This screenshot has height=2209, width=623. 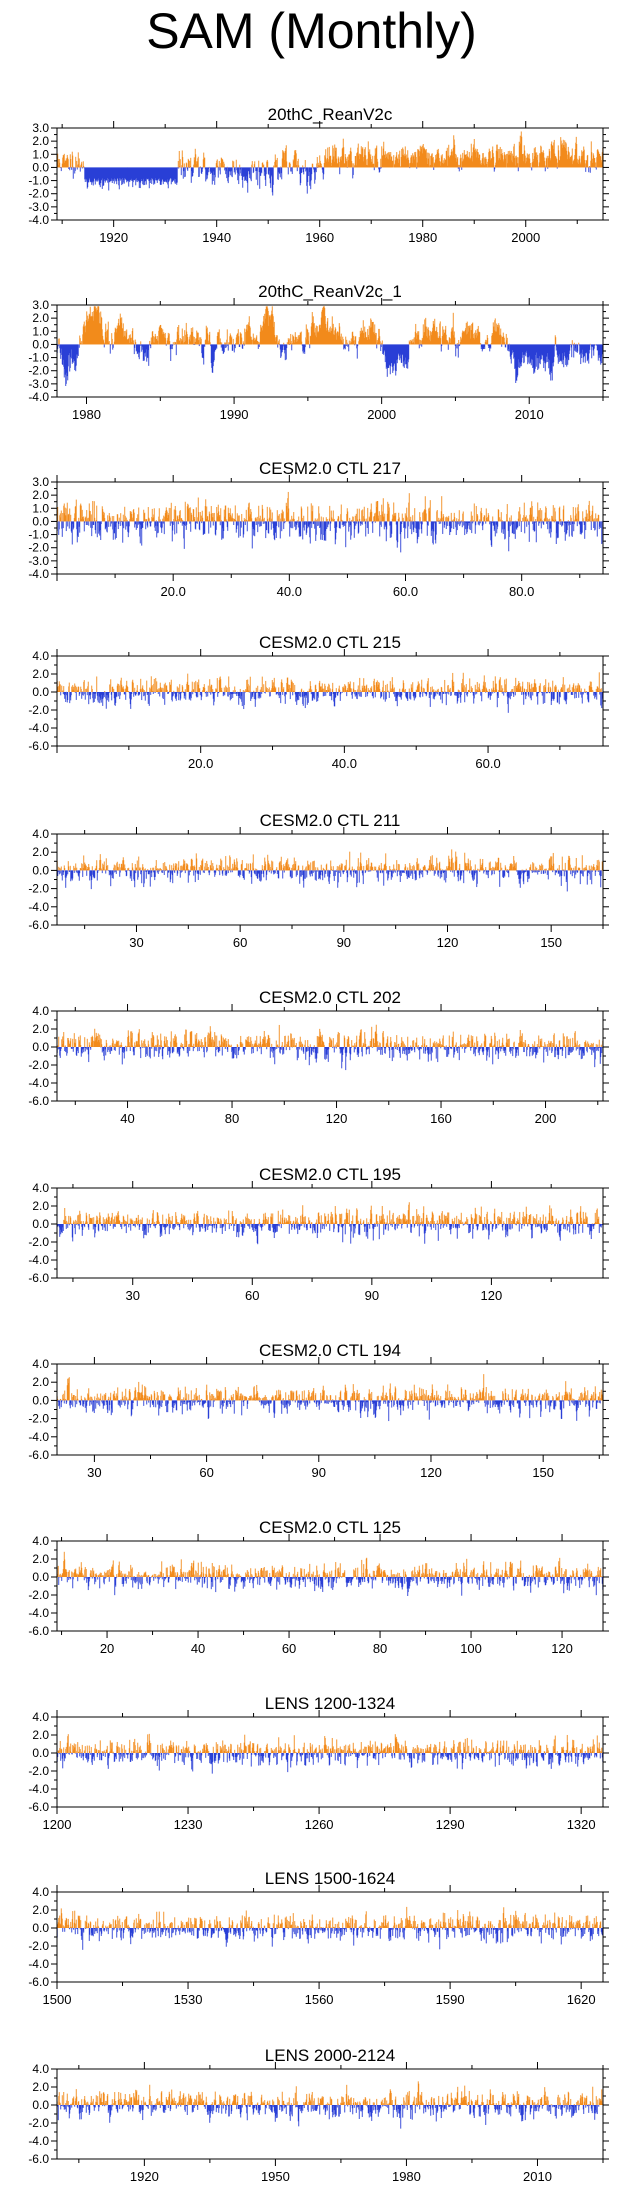 What do you see at coordinates (330, 114) in the screenshot?
I see `chart-title: 20thC_ReanV2c` at bounding box center [330, 114].